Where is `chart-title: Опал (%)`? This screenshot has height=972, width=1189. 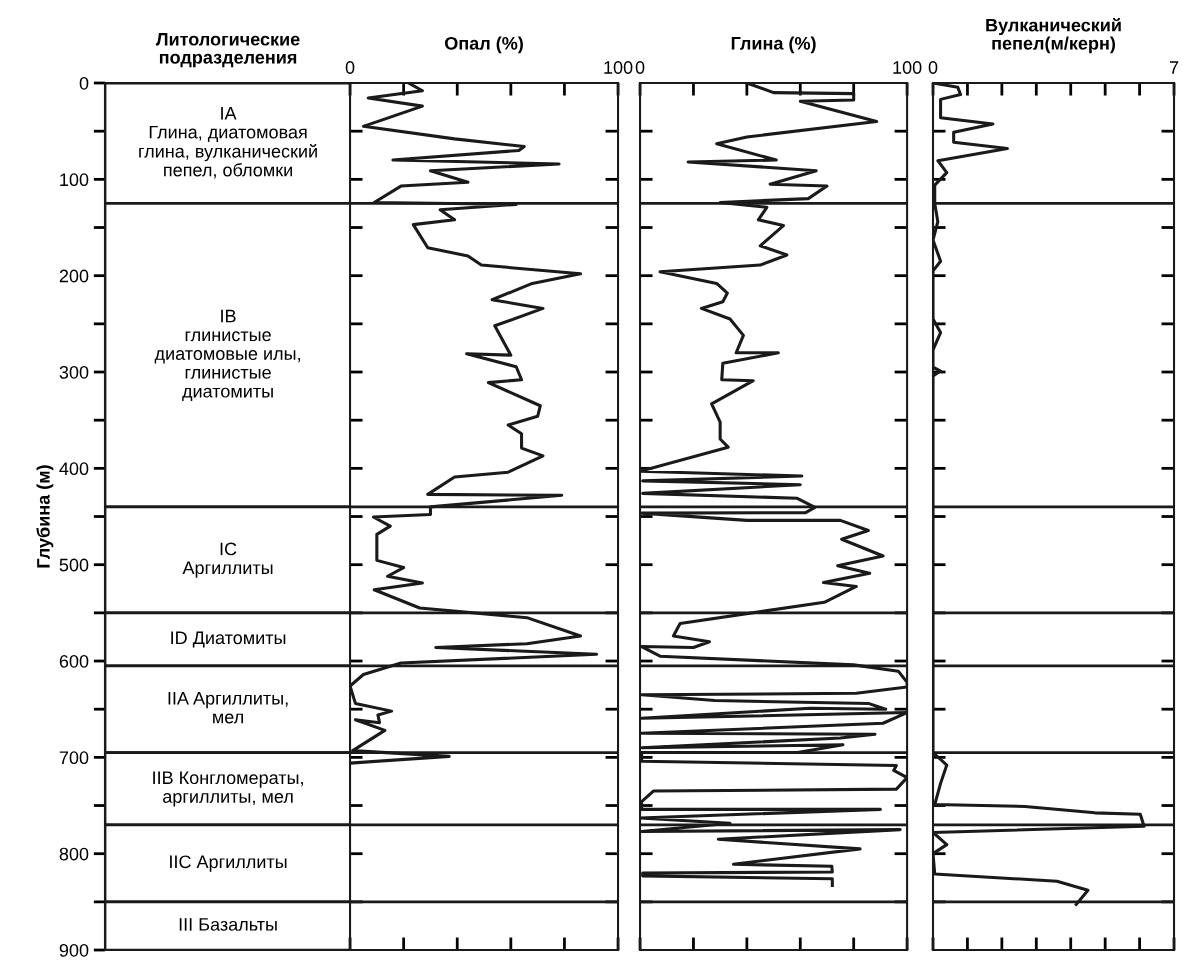
chart-title: Опал (%) is located at coordinates (484, 45).